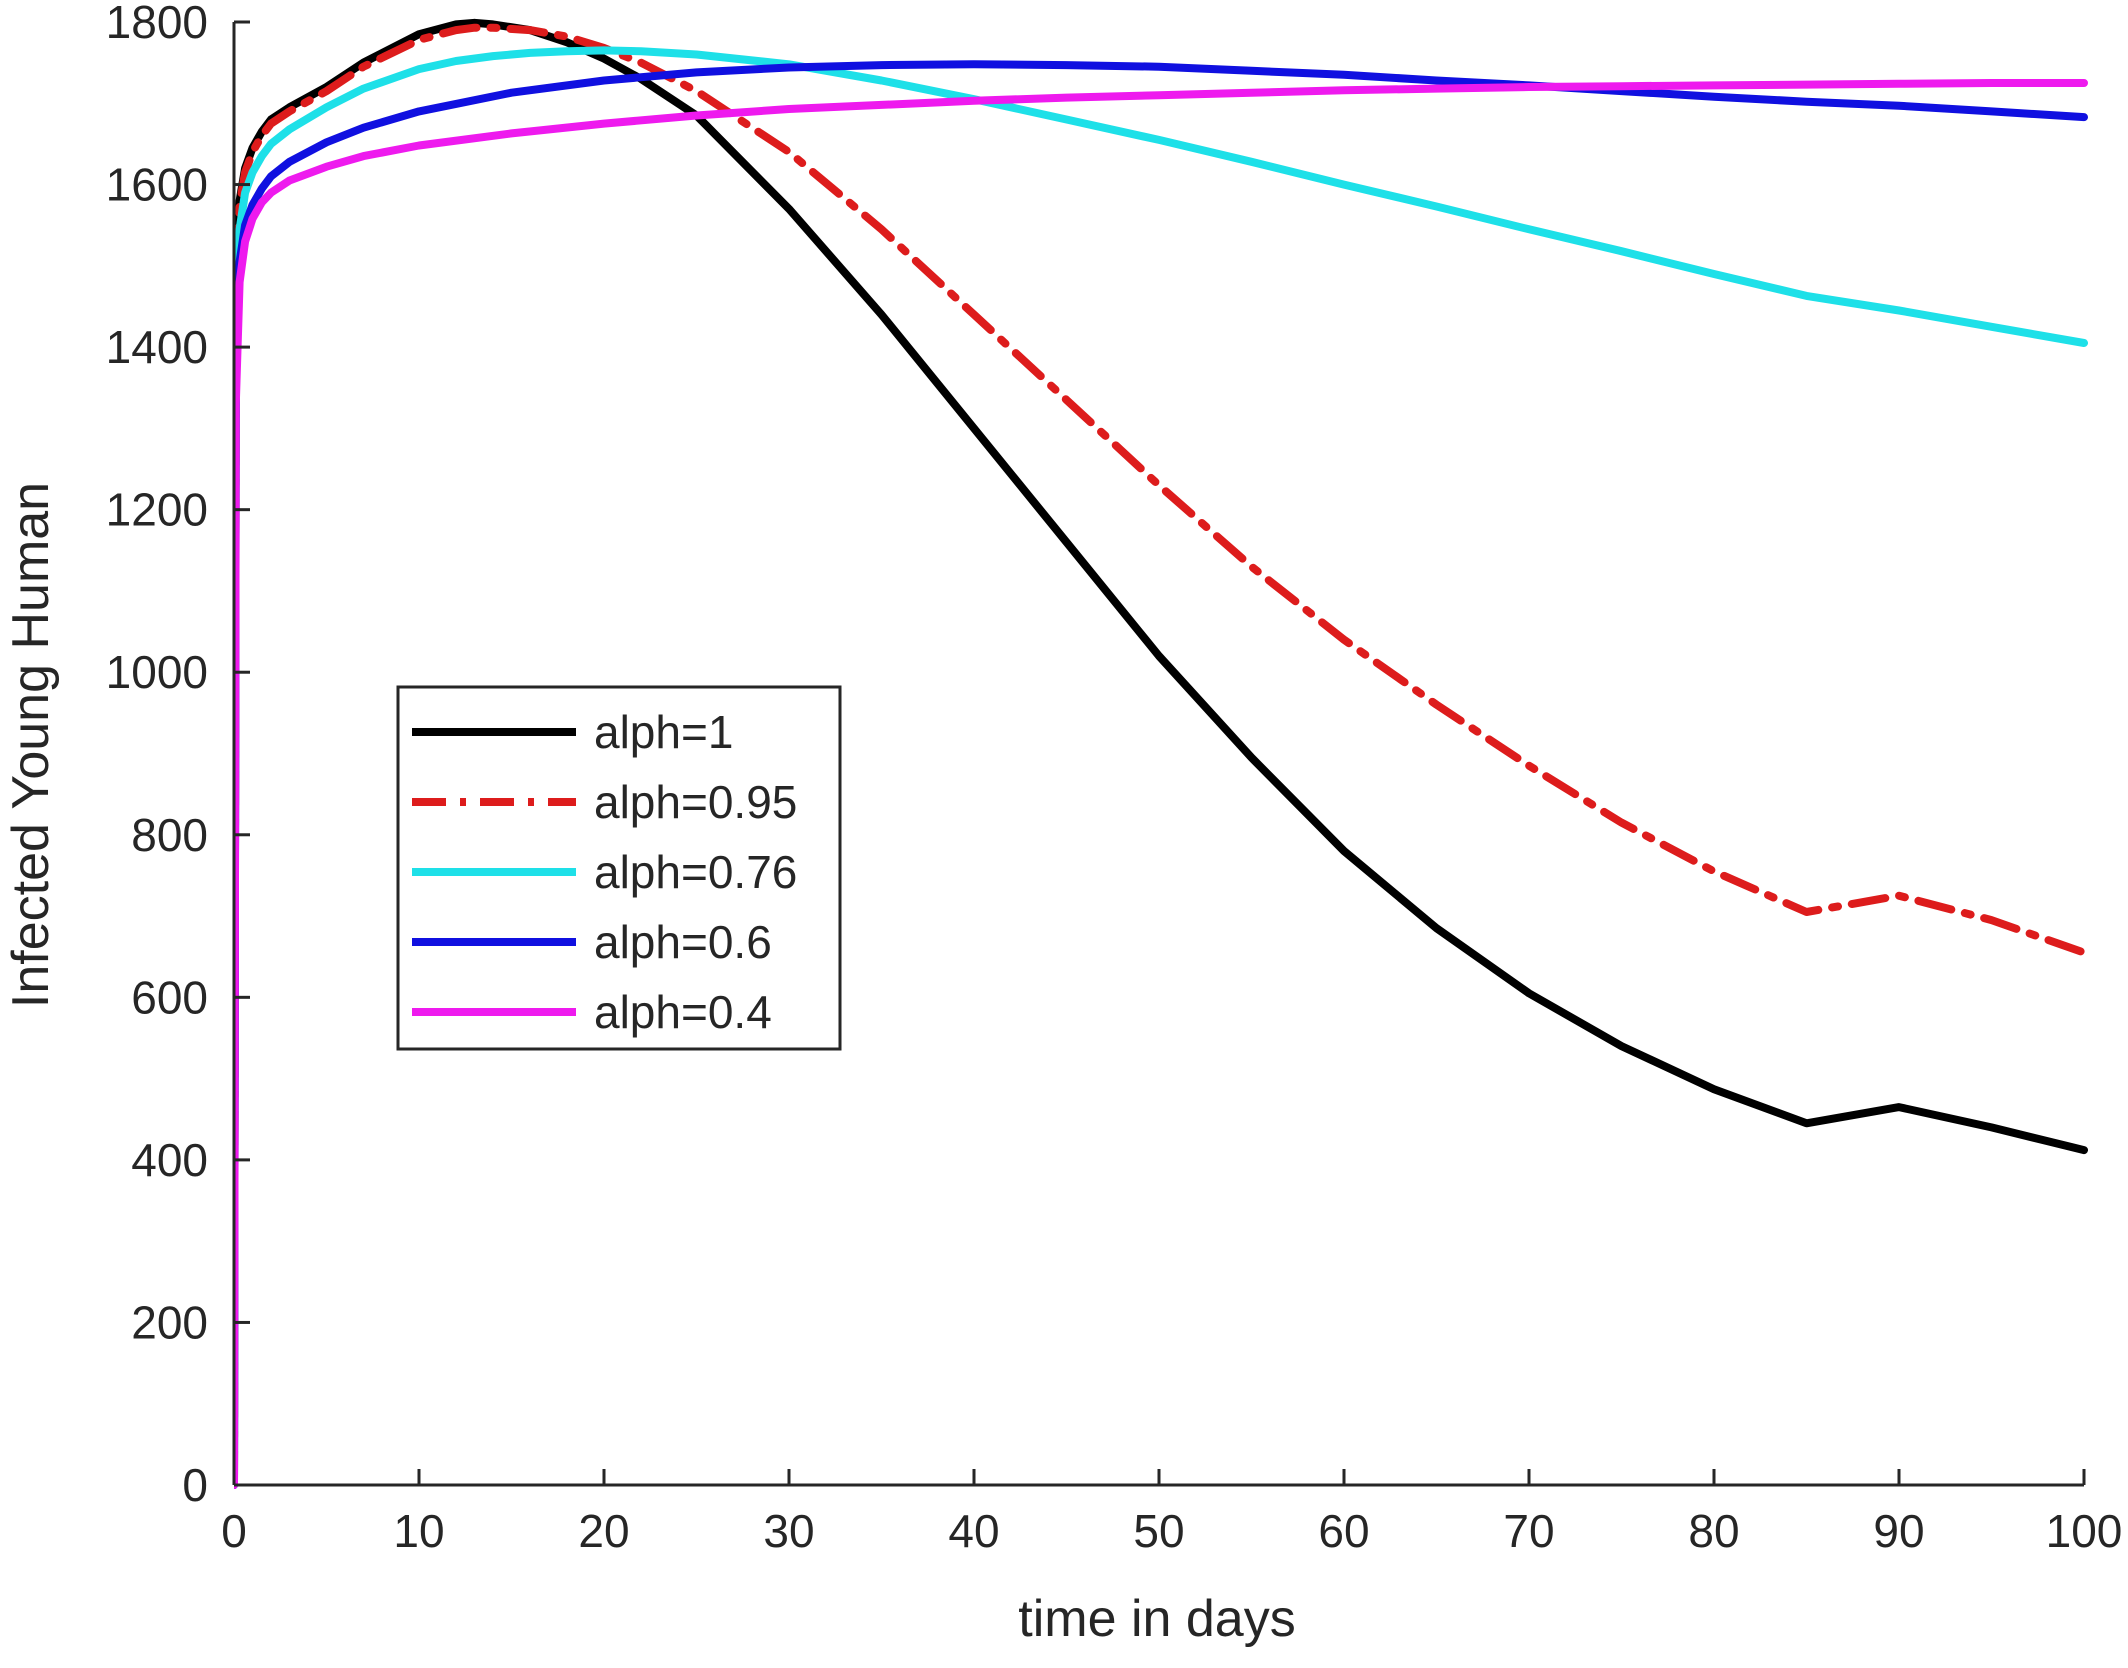  Describe the element at coordinates (663, 732) in the screenshot. I see `legend-label-0: alph=1` at that location.